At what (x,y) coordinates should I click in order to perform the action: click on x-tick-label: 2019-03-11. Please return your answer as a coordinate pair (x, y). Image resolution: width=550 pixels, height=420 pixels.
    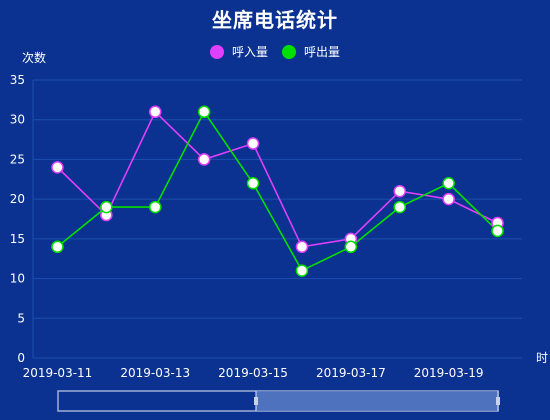
    Looking at the image, I should click on (58, 373).